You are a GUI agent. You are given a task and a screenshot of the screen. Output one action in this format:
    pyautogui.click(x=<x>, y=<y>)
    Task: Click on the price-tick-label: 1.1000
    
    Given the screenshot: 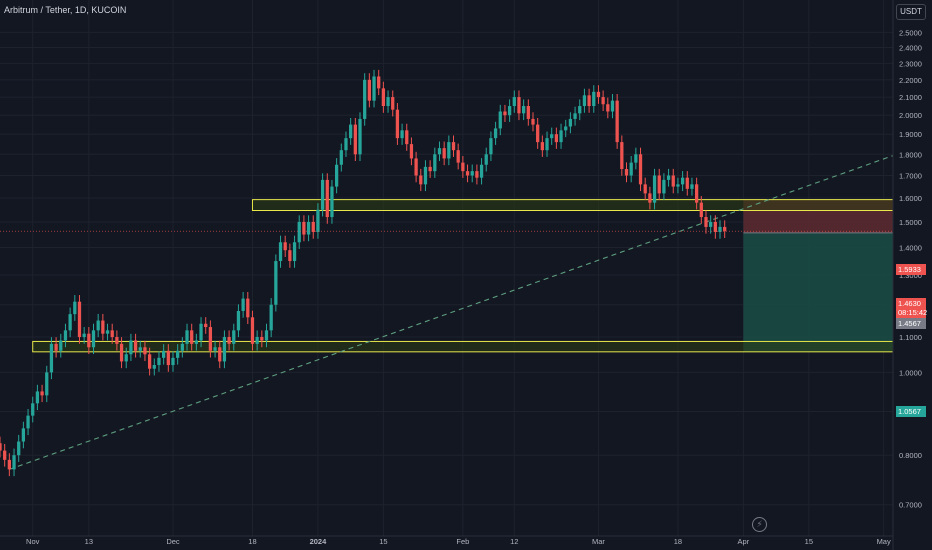 What is the action you would take?
    pyautogui.click(x=910, y=337)
    